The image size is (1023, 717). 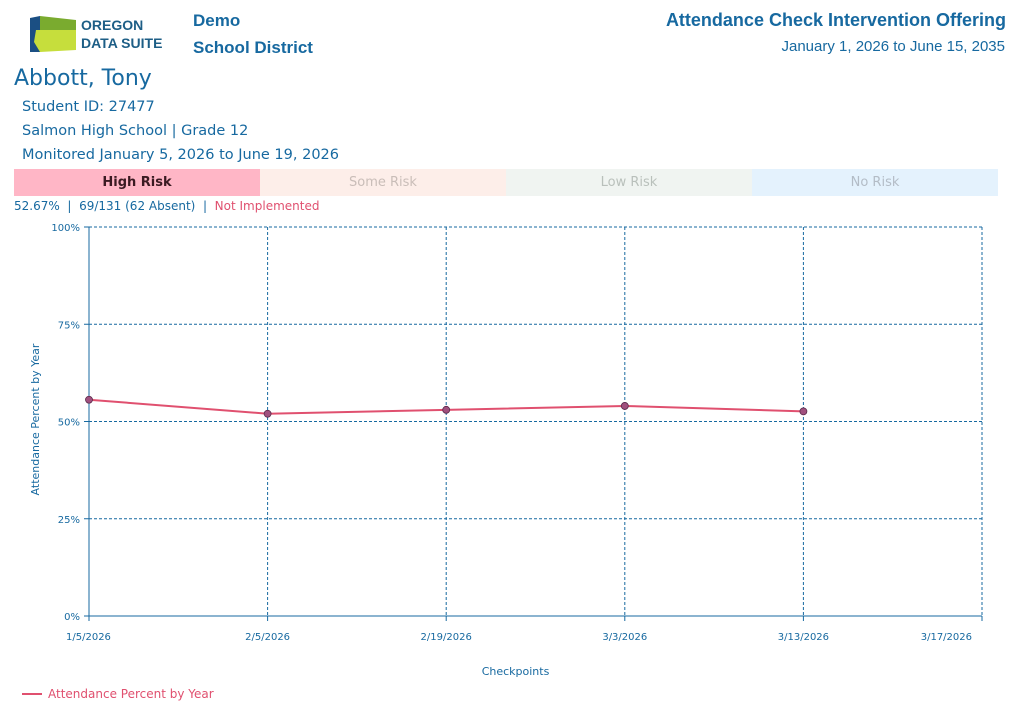 What do you see at coordinates (35, 419) in the screenshot?
I see `y-axis-label: Attendance Percent by Year` at bounding box center [35, 419].